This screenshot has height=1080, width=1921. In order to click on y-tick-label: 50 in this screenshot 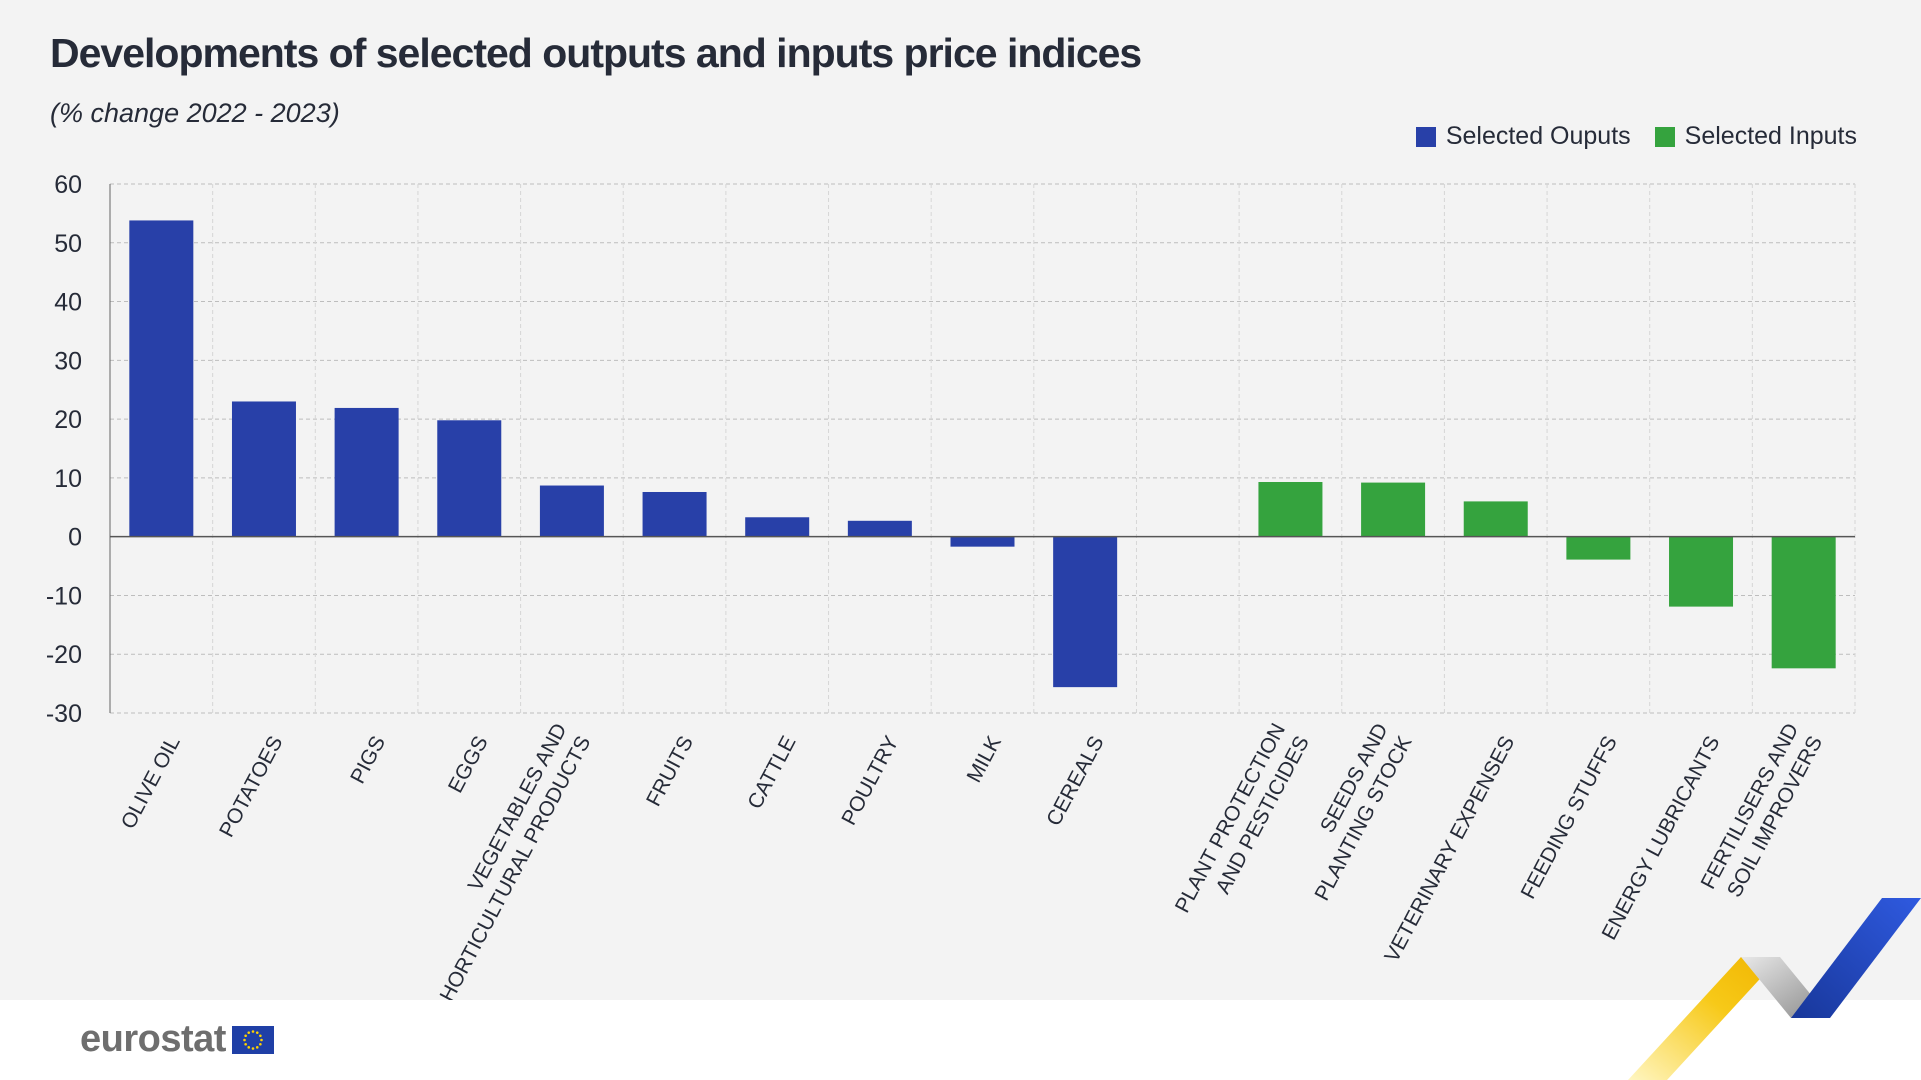, I will do `click(68, 244)`.